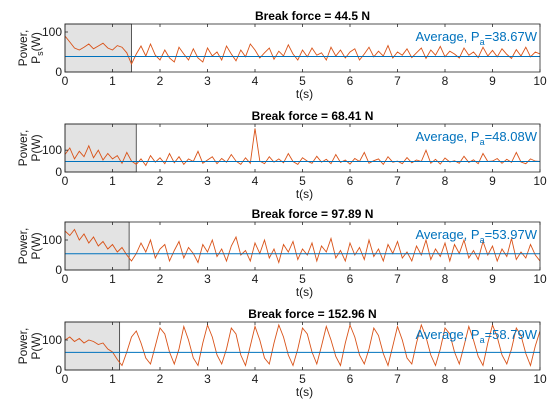 The image size is (550, 408). I want to click on average-annotation: Average, Pa=48.08W, so click(476, 138).